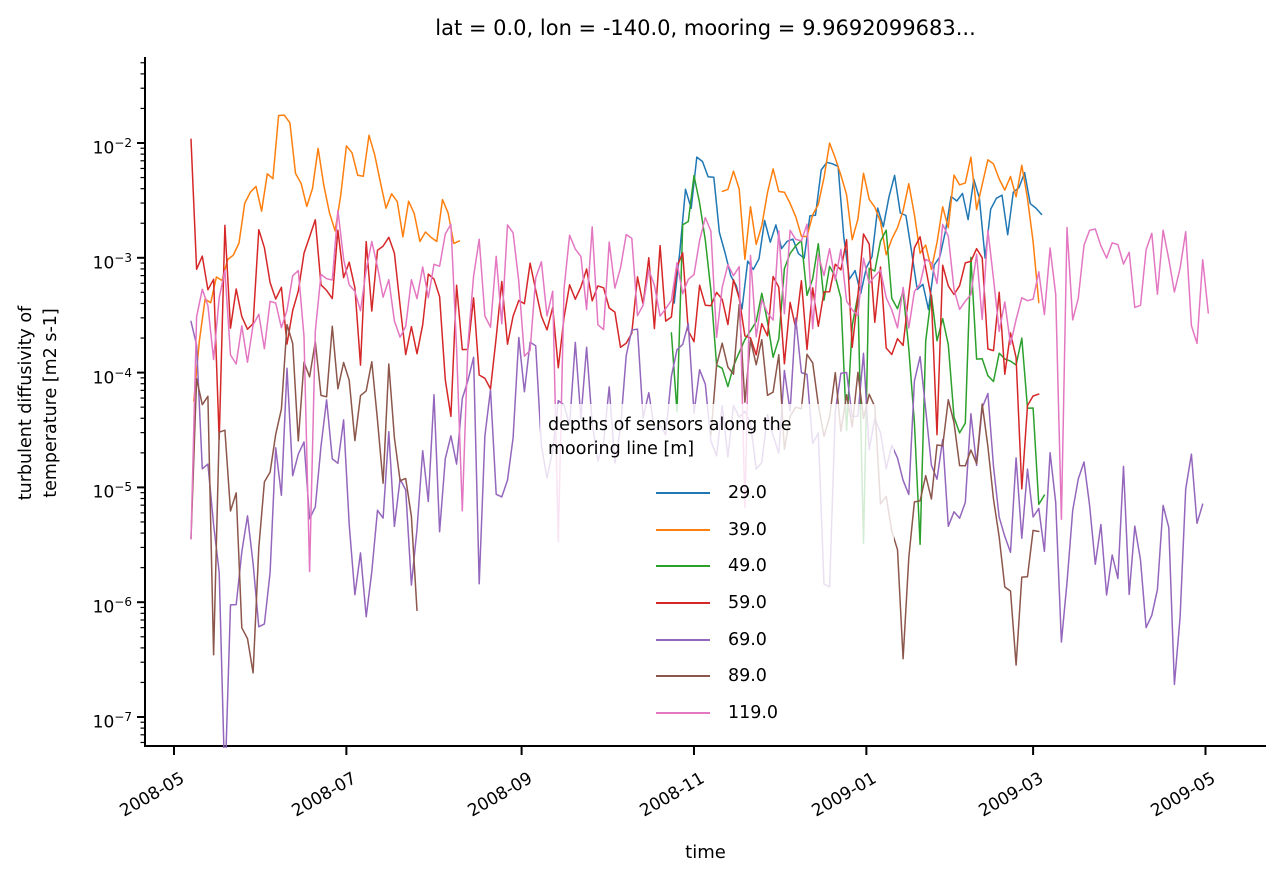 Image resolution: width=1281 pixels, height=886 pixels. I want to click on y-tick-label: 10⁻⁵, so click(112, 492).